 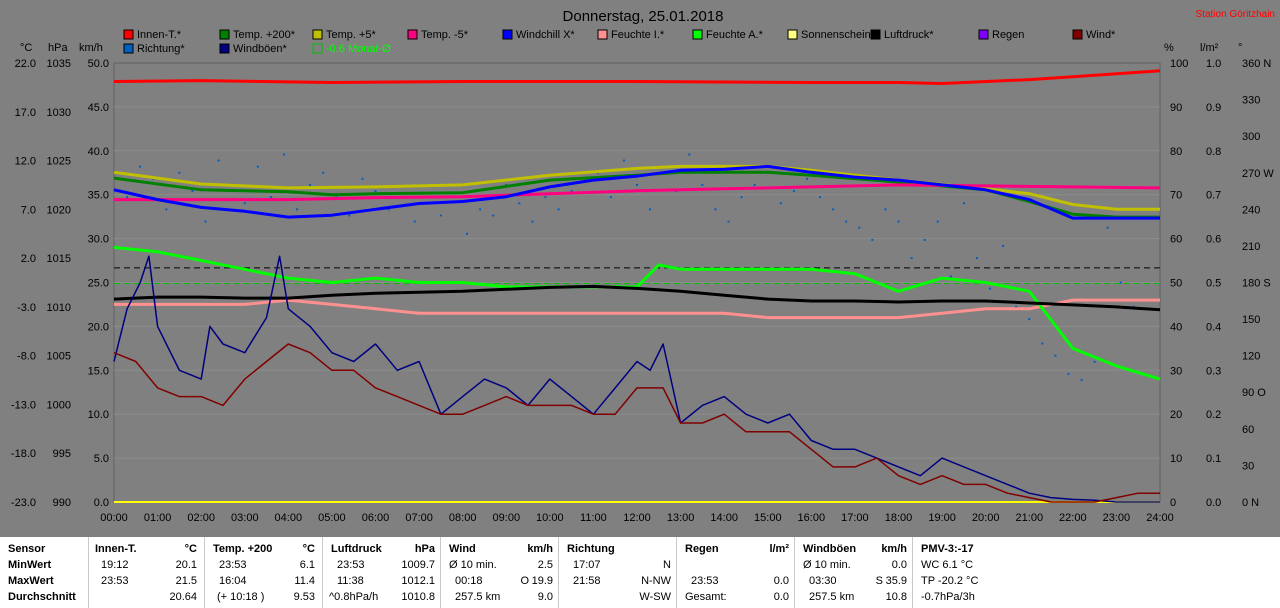 I want to click on sensor-label: Sensor, so click(x=27, y=549).